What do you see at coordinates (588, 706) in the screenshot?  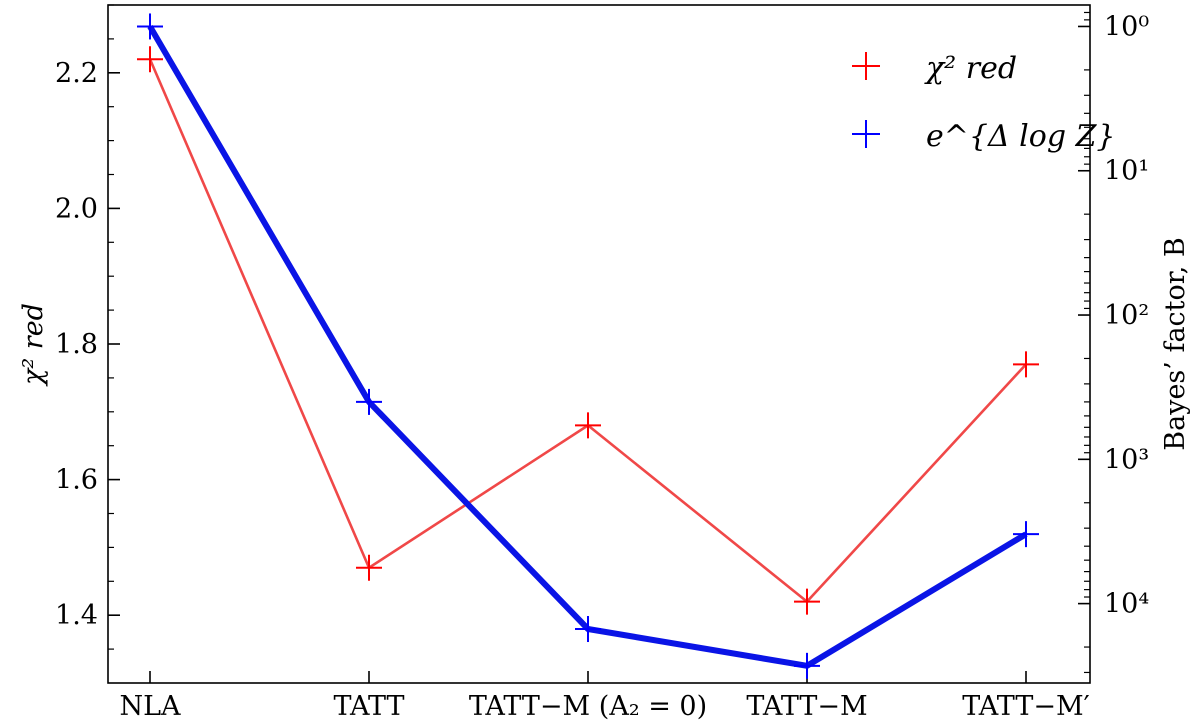 I see `x-tick-label: TATT−M (A₂ = 0)` at bounding box center [588, 706].